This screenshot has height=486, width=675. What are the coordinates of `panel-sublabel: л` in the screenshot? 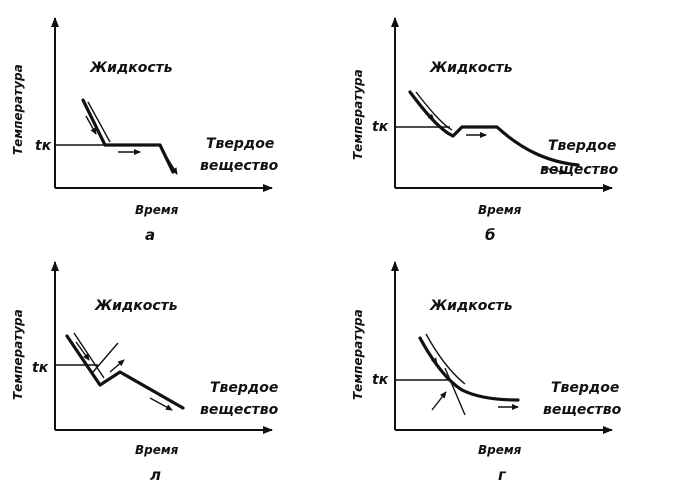 It's located at (155, 475).